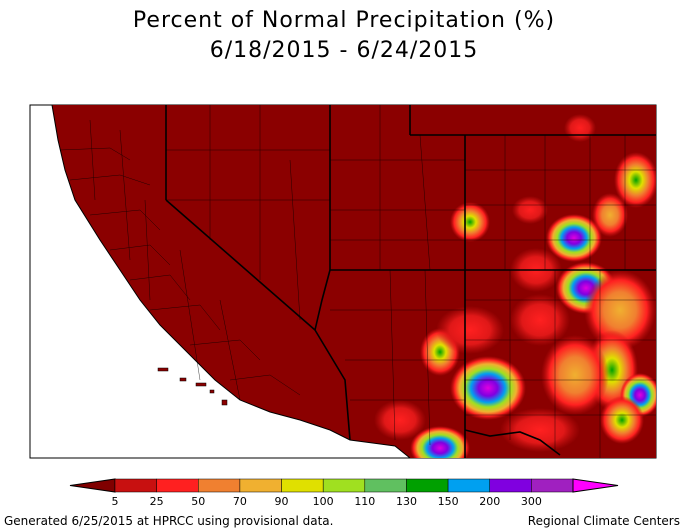 Image resolution: width=688 pixels, height=531 pixels. What do you see at coordinates (531, 501) in the screenshot?
I see `legend-label: 300` at bounding box center [531, 501].